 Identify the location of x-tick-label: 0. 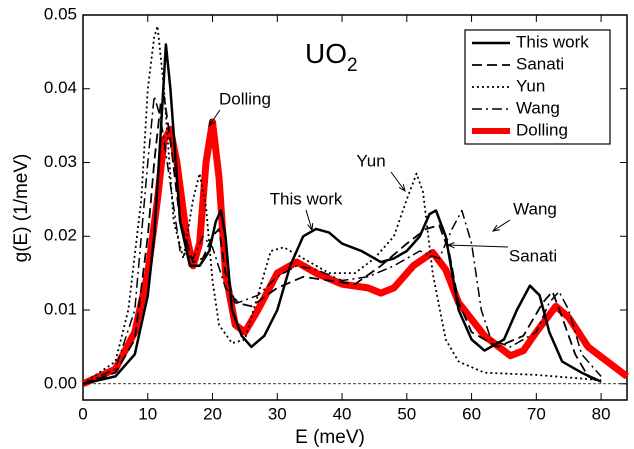
(82, 413).